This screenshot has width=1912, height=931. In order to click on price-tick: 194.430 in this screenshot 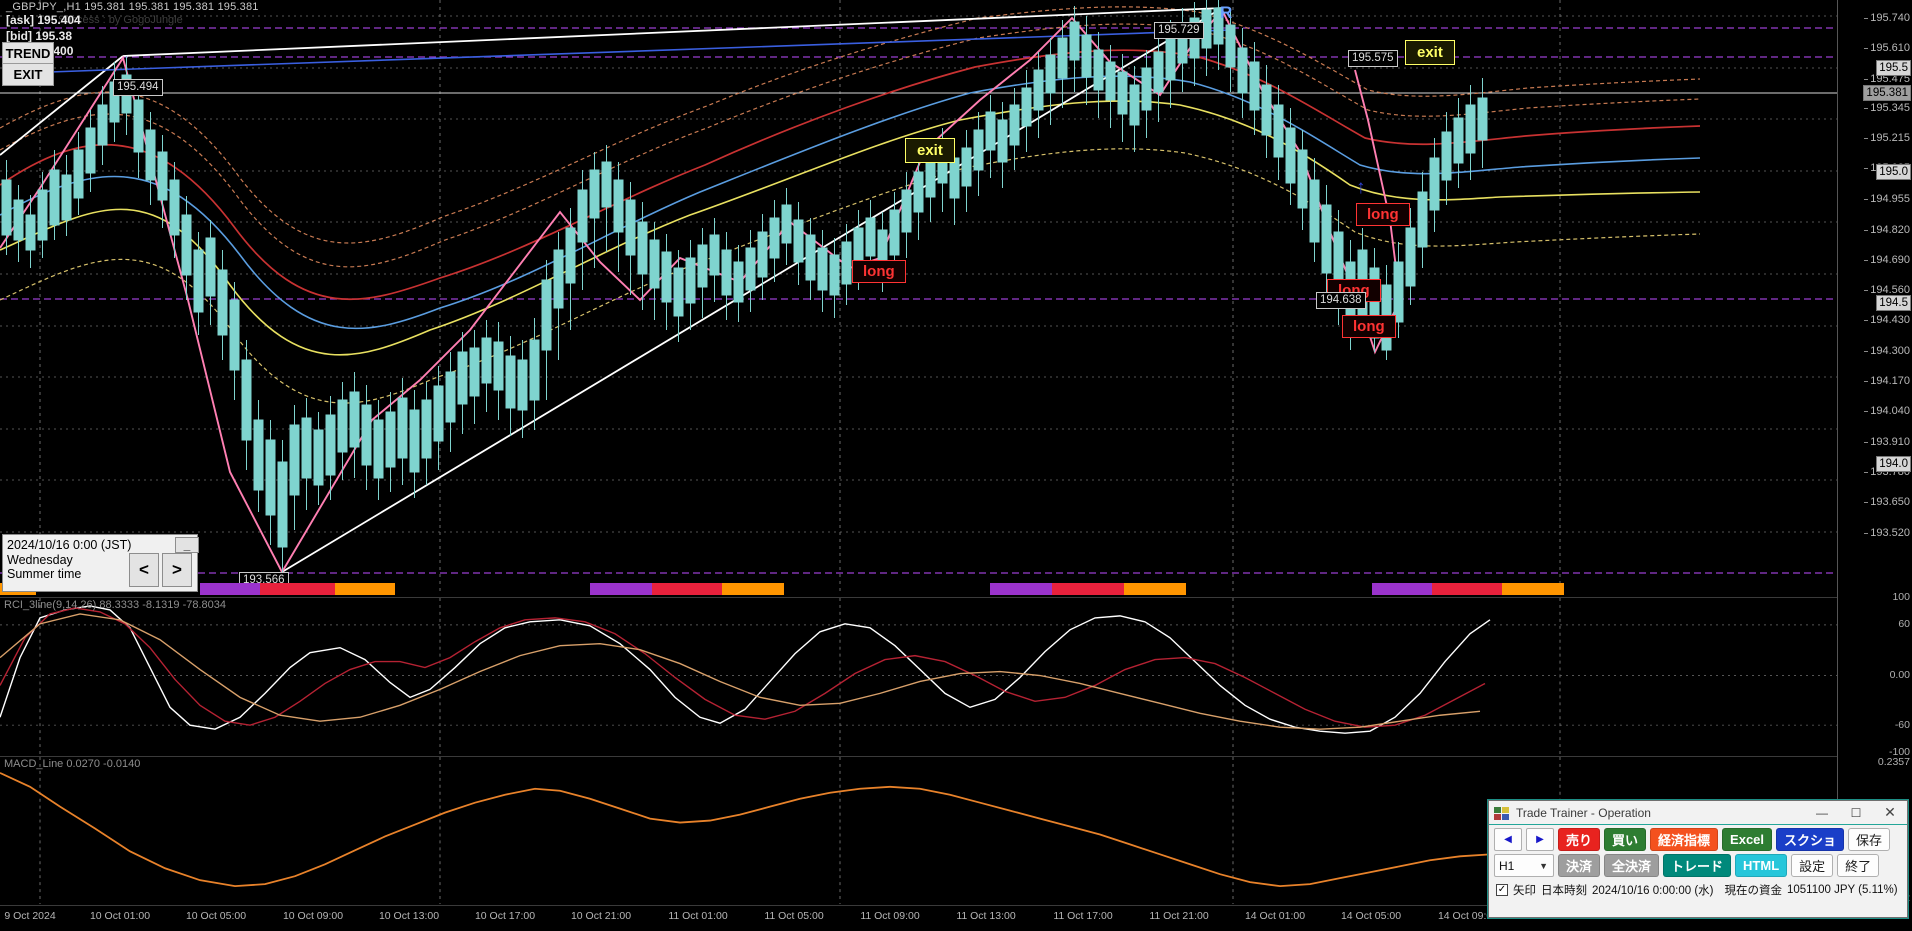, I will do `click(1887, 320)`.